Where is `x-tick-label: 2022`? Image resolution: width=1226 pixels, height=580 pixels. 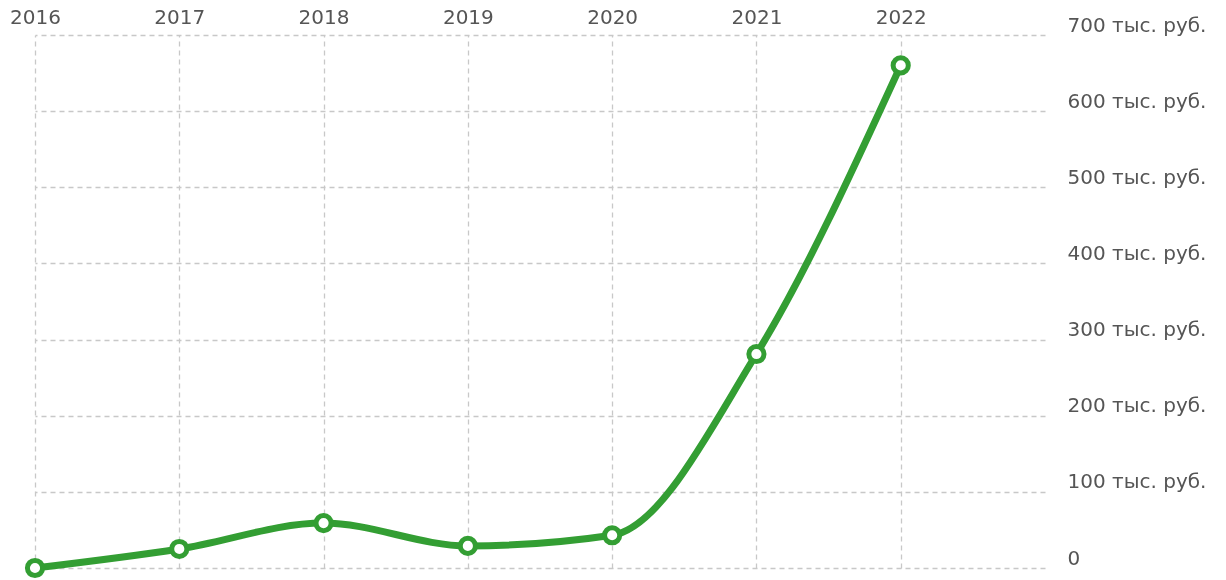
x-tick-label: 2022 is located at coordinates (901, 16).